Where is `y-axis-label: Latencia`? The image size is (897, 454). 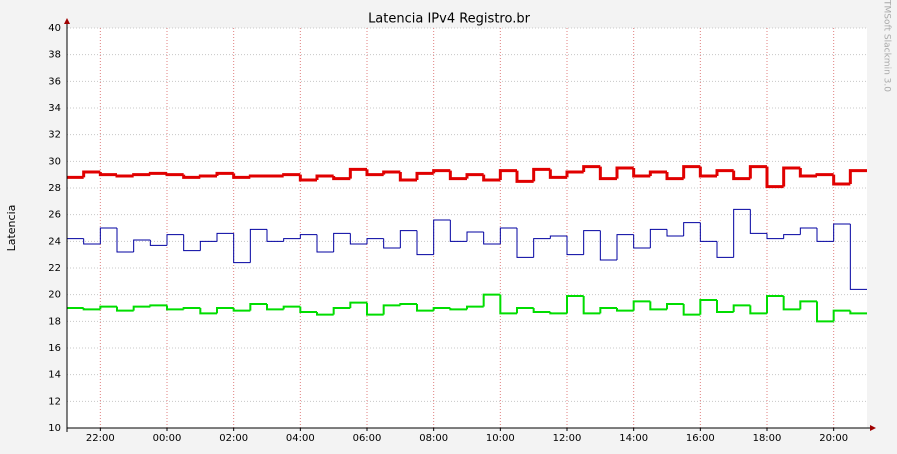
y-axis-label: Latencia is located at coordinates (11, 228).